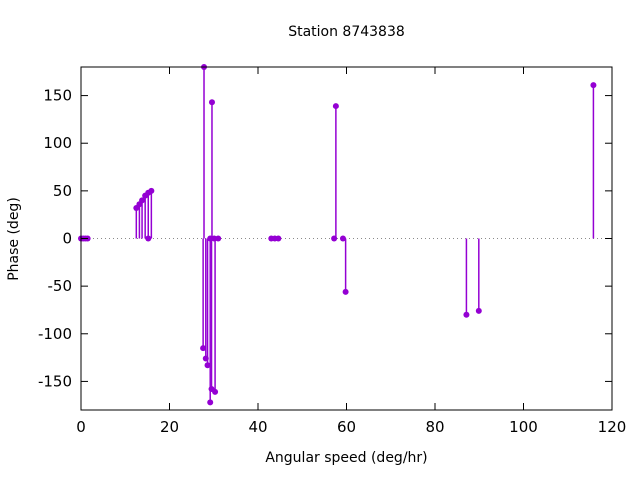 The image size is (640, 480). What do you see at coordinates (62, 191) in the screenshot?
I see `y-tick-label: 50` at bounding box center [62, 191].